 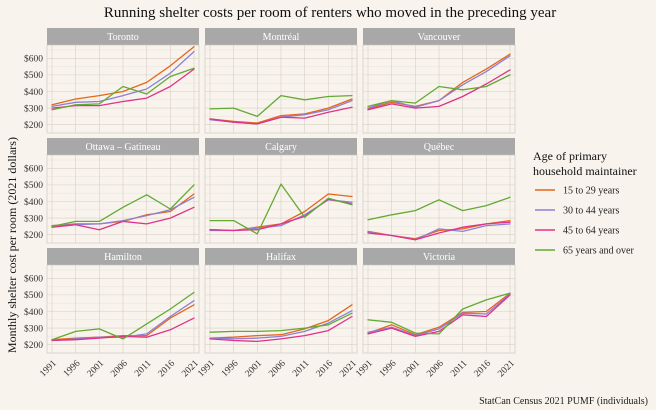 I want to click on facet-title: Halifax, so click(x=281, y=257).